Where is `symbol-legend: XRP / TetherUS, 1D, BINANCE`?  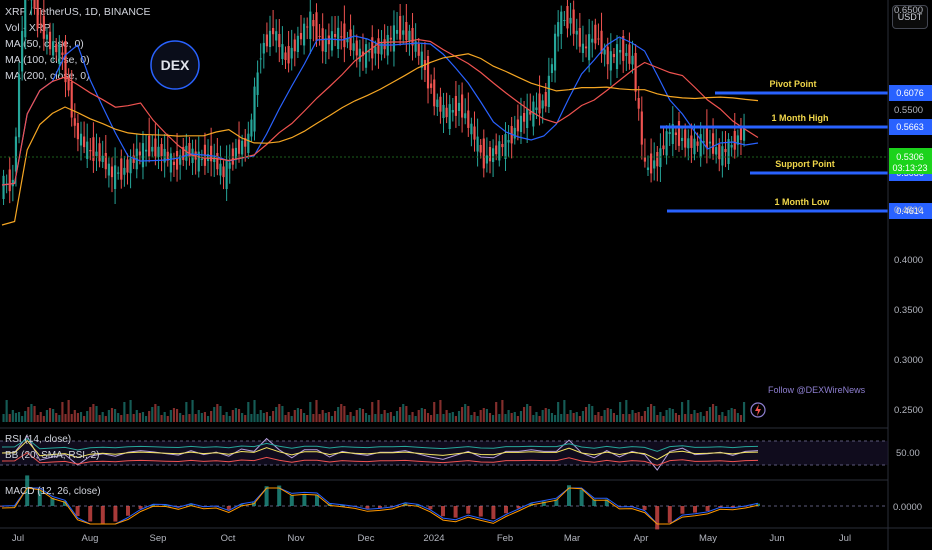
symbol-legend: XRP / TetherUS, 1D, BINANCE is located at coordinates (78, 12).